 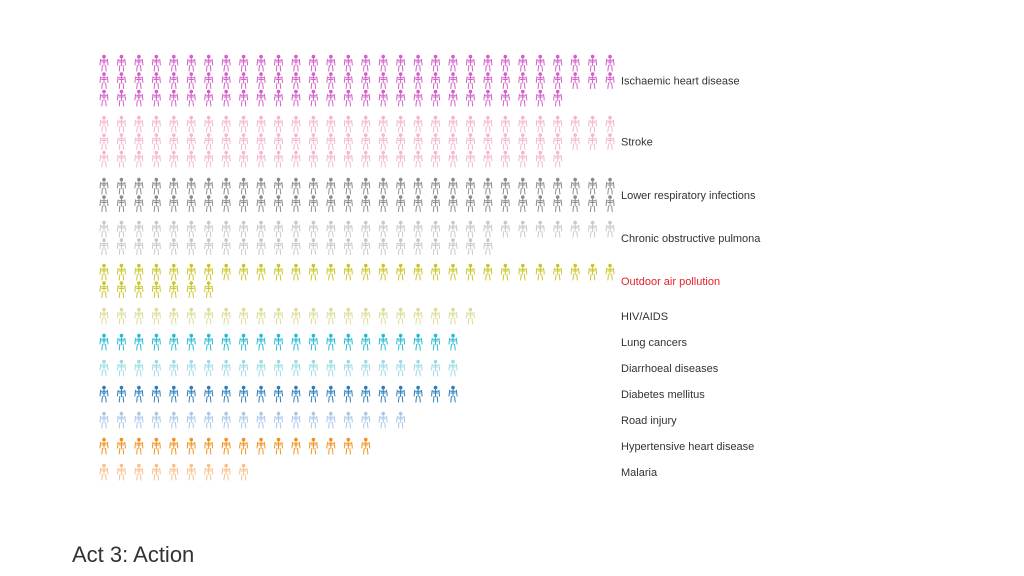 I want to click on category-label: HIV/AIDS, so click(x=644, y=317).